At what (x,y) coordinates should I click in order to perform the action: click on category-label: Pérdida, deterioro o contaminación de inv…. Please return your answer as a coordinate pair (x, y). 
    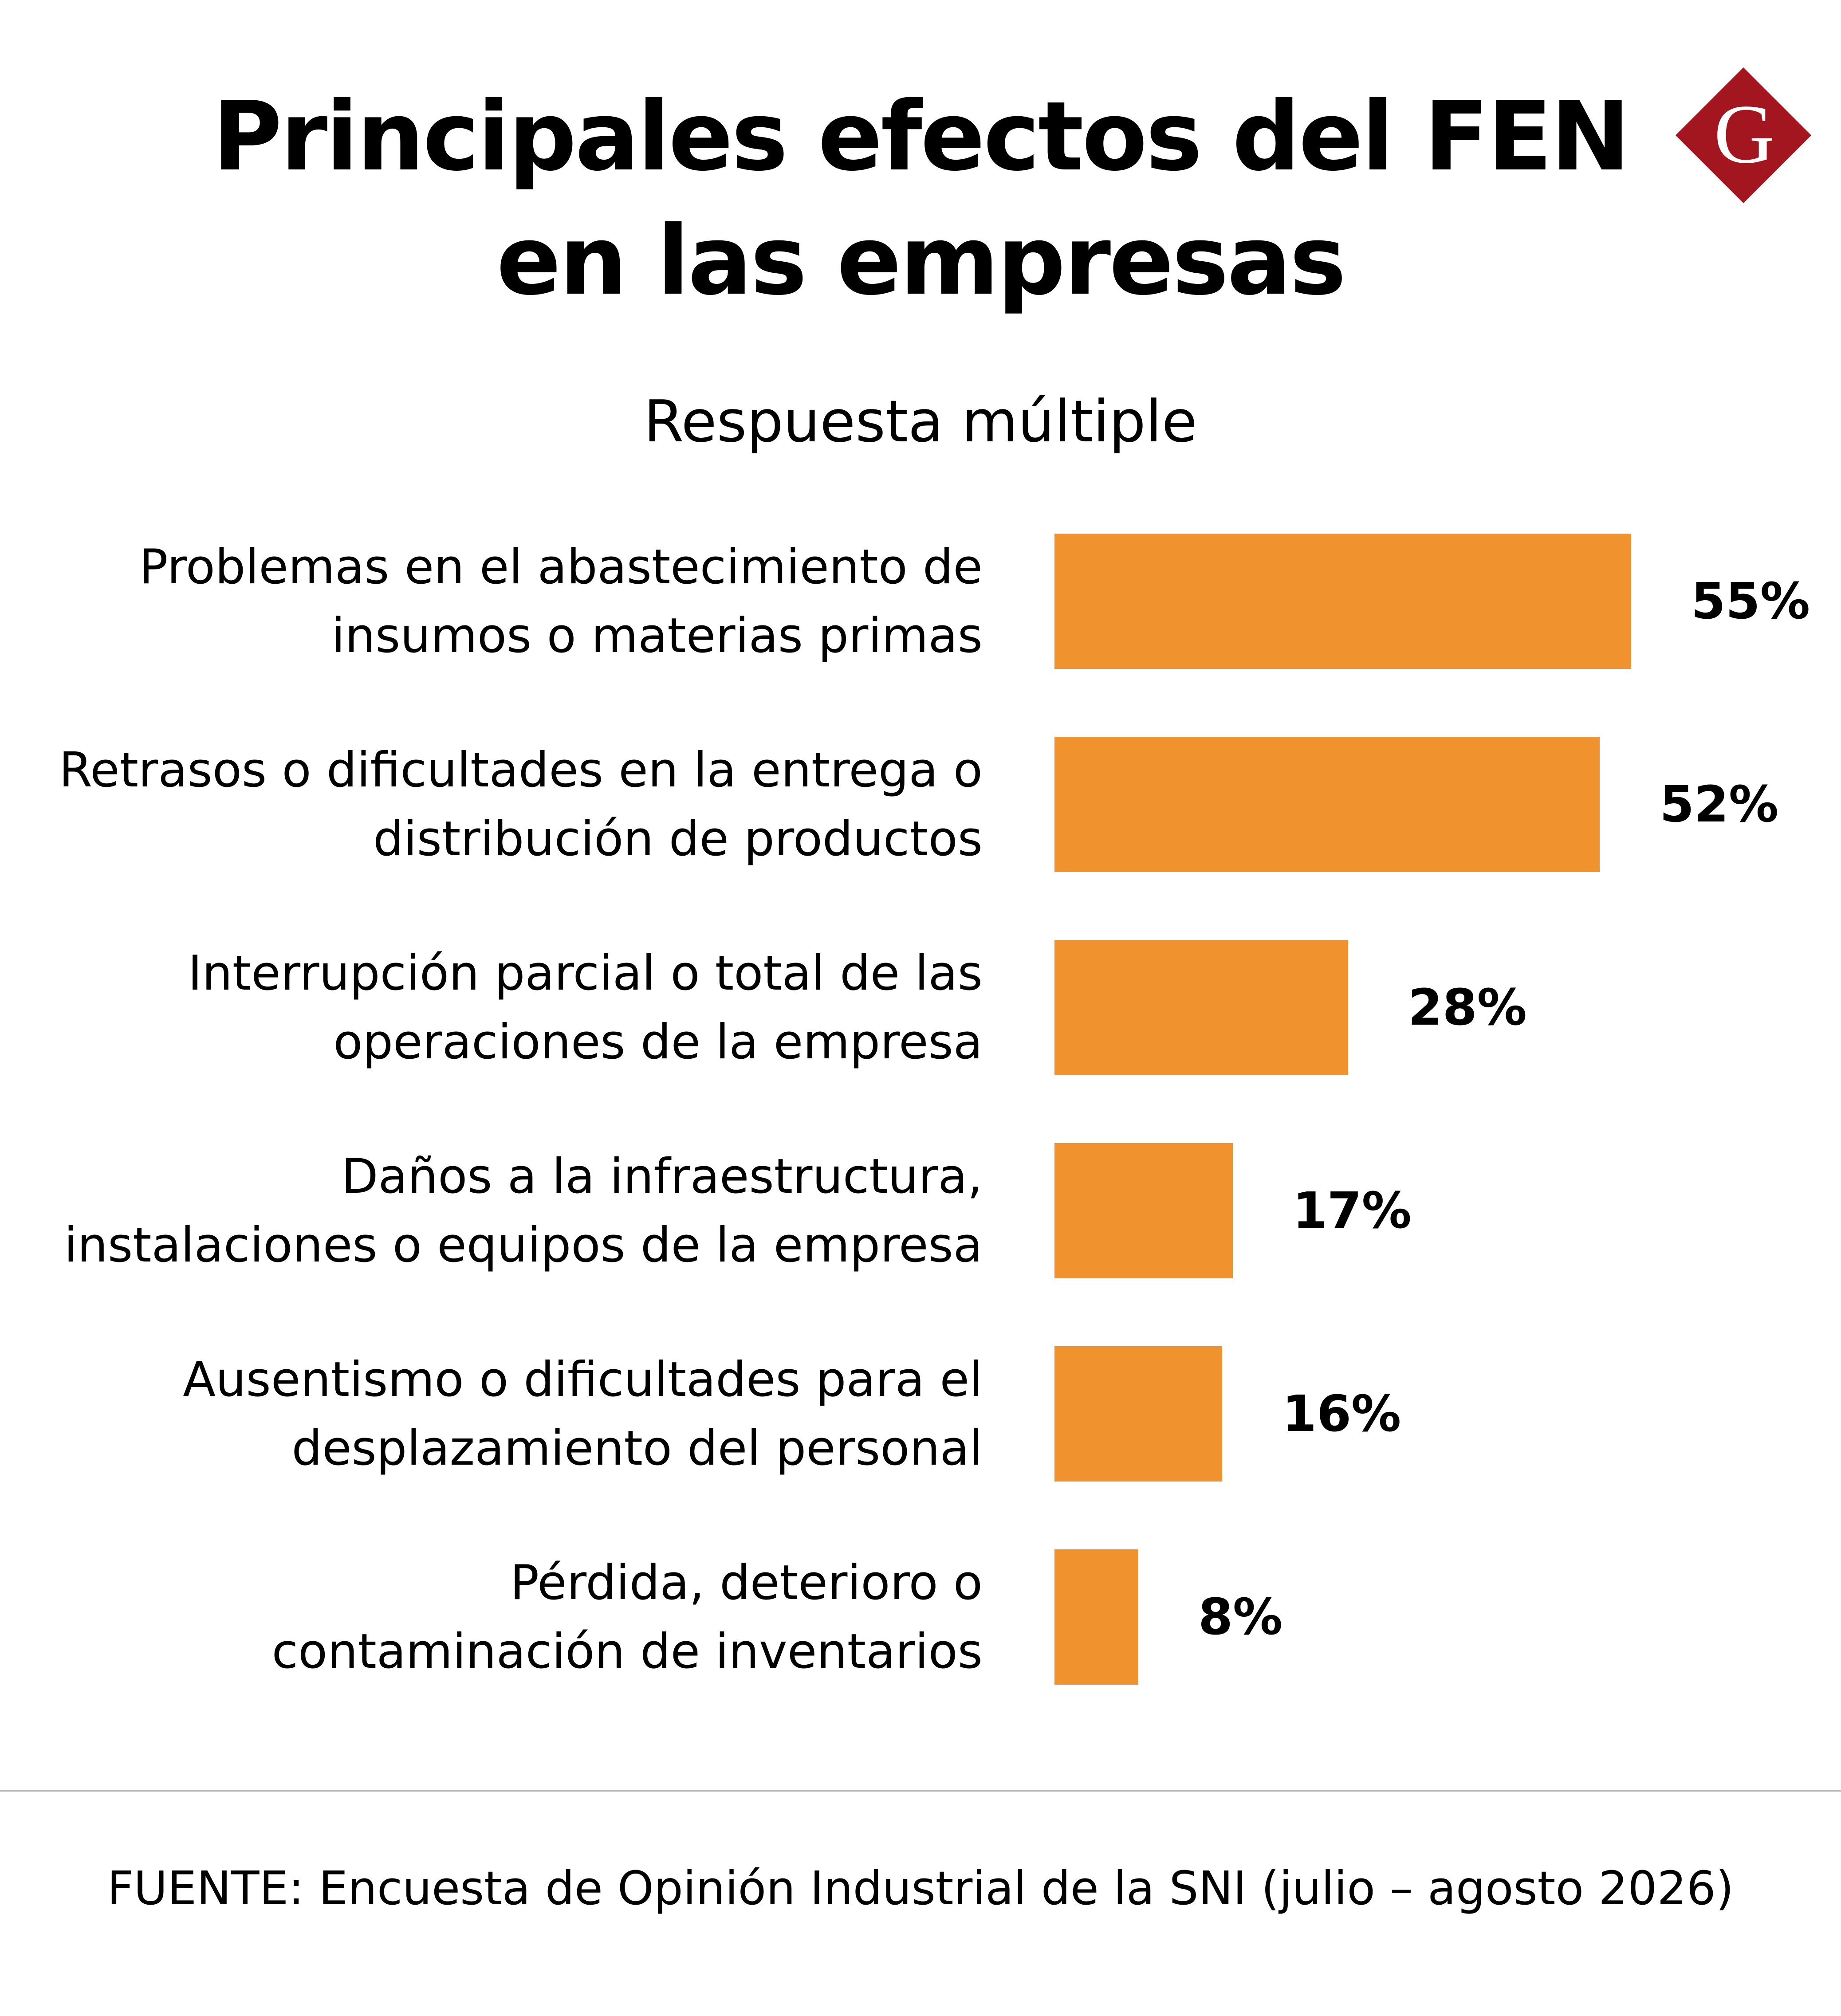
    Looking at the image, I should click on (506, 1617).